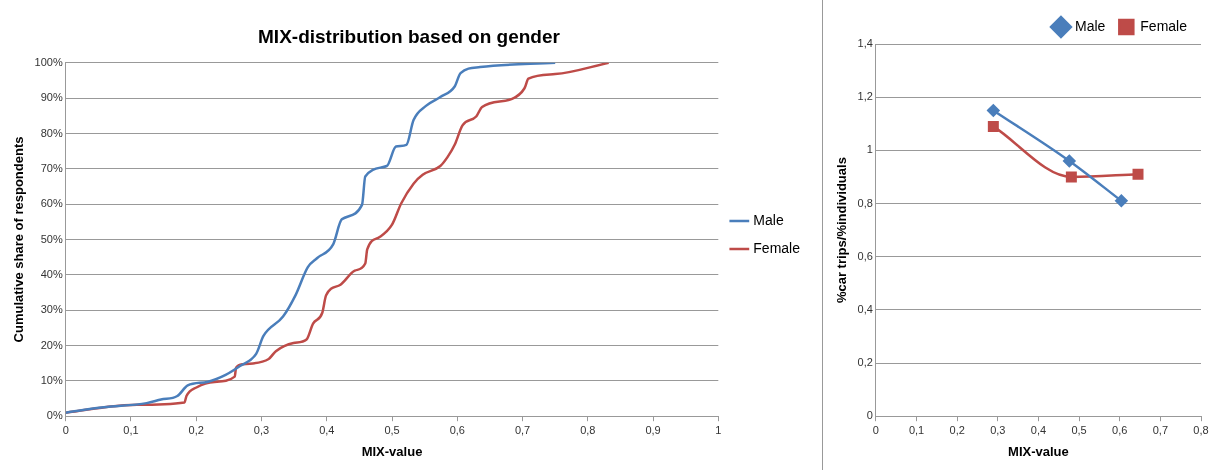 The width and height of the screenshot is (1213, 470). Describe the element at coordinates (865, 255) in the screenshot. I see `y-tick-label: 0,6` at that location.